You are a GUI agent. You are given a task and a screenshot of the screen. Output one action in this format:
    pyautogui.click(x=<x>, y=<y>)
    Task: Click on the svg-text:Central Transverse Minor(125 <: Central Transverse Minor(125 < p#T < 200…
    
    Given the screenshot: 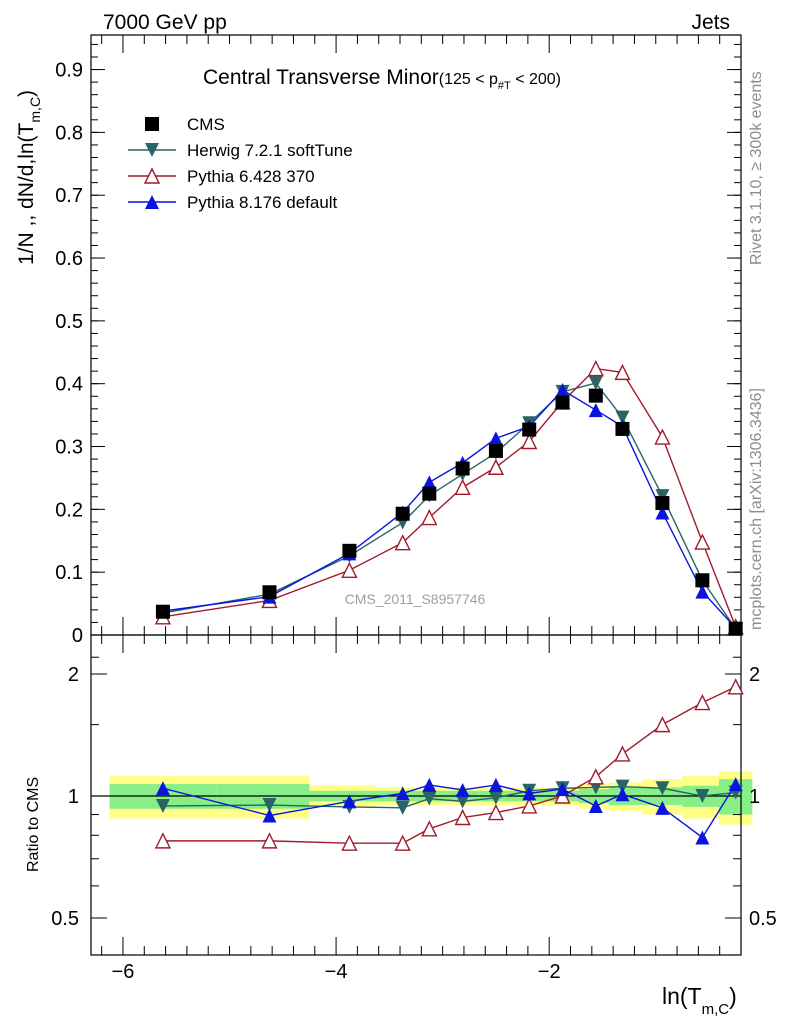 What is the action you would take?
    pyautogui.click(x=382, y=79)
    